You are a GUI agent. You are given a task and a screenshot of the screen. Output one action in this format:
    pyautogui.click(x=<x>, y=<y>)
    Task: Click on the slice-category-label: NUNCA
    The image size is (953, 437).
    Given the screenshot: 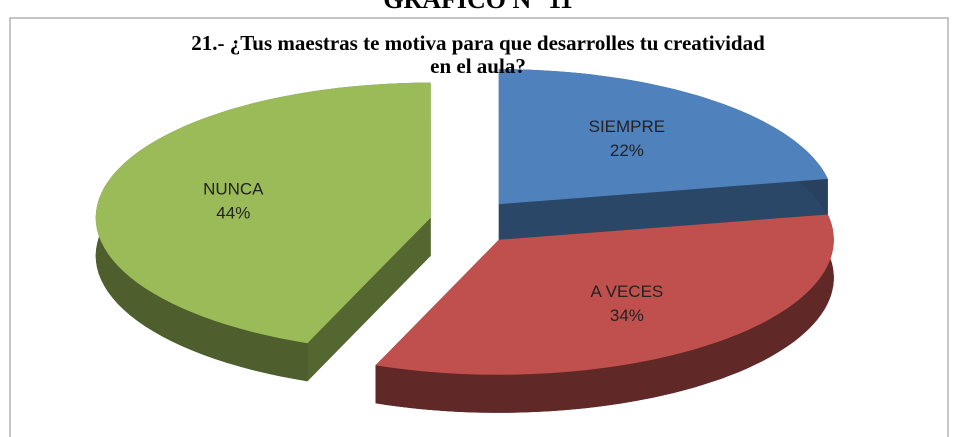 What is the action you would take?
    pyautogui.click(x=233, y=188)
    